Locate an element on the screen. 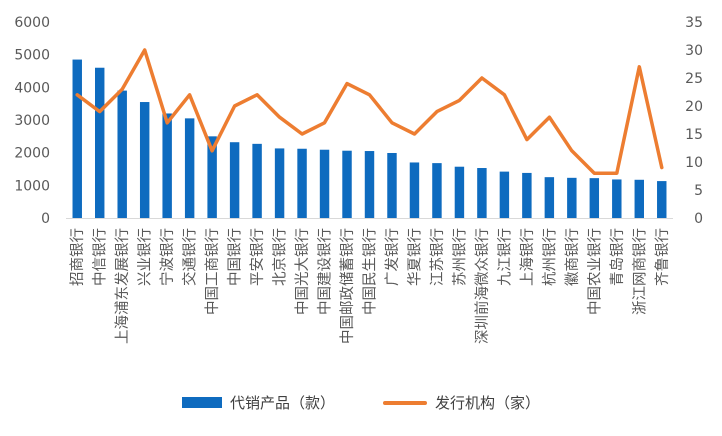 The image size is (722, 436). x-tick-label: 深圳前海微众银行 is located at coordinates (482, 286).